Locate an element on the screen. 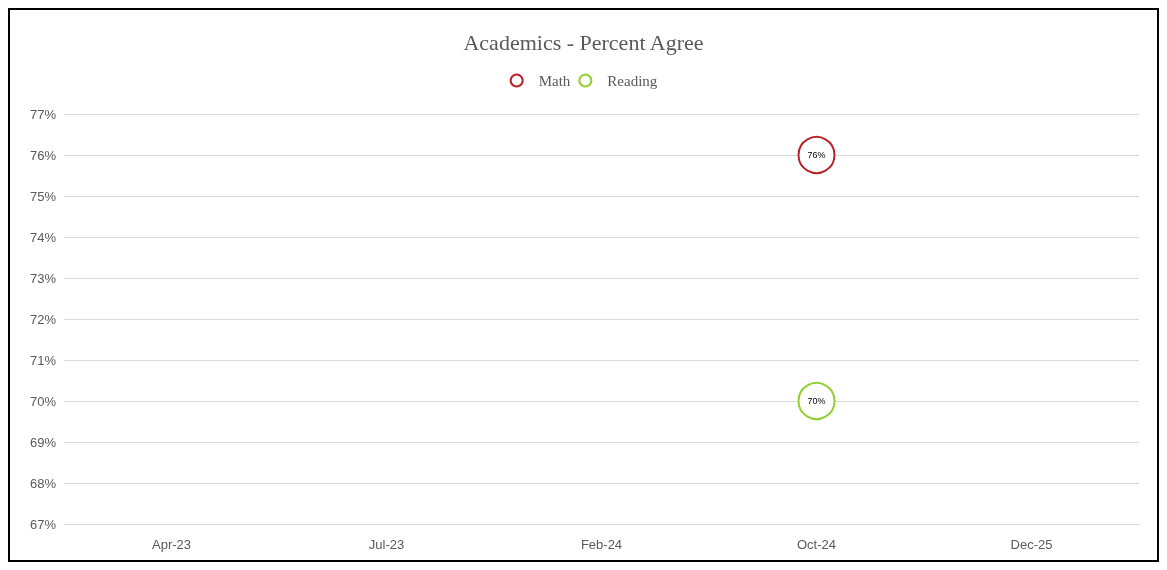  x-tick-label: Dec-25 is located at coordinates (1031, 544).